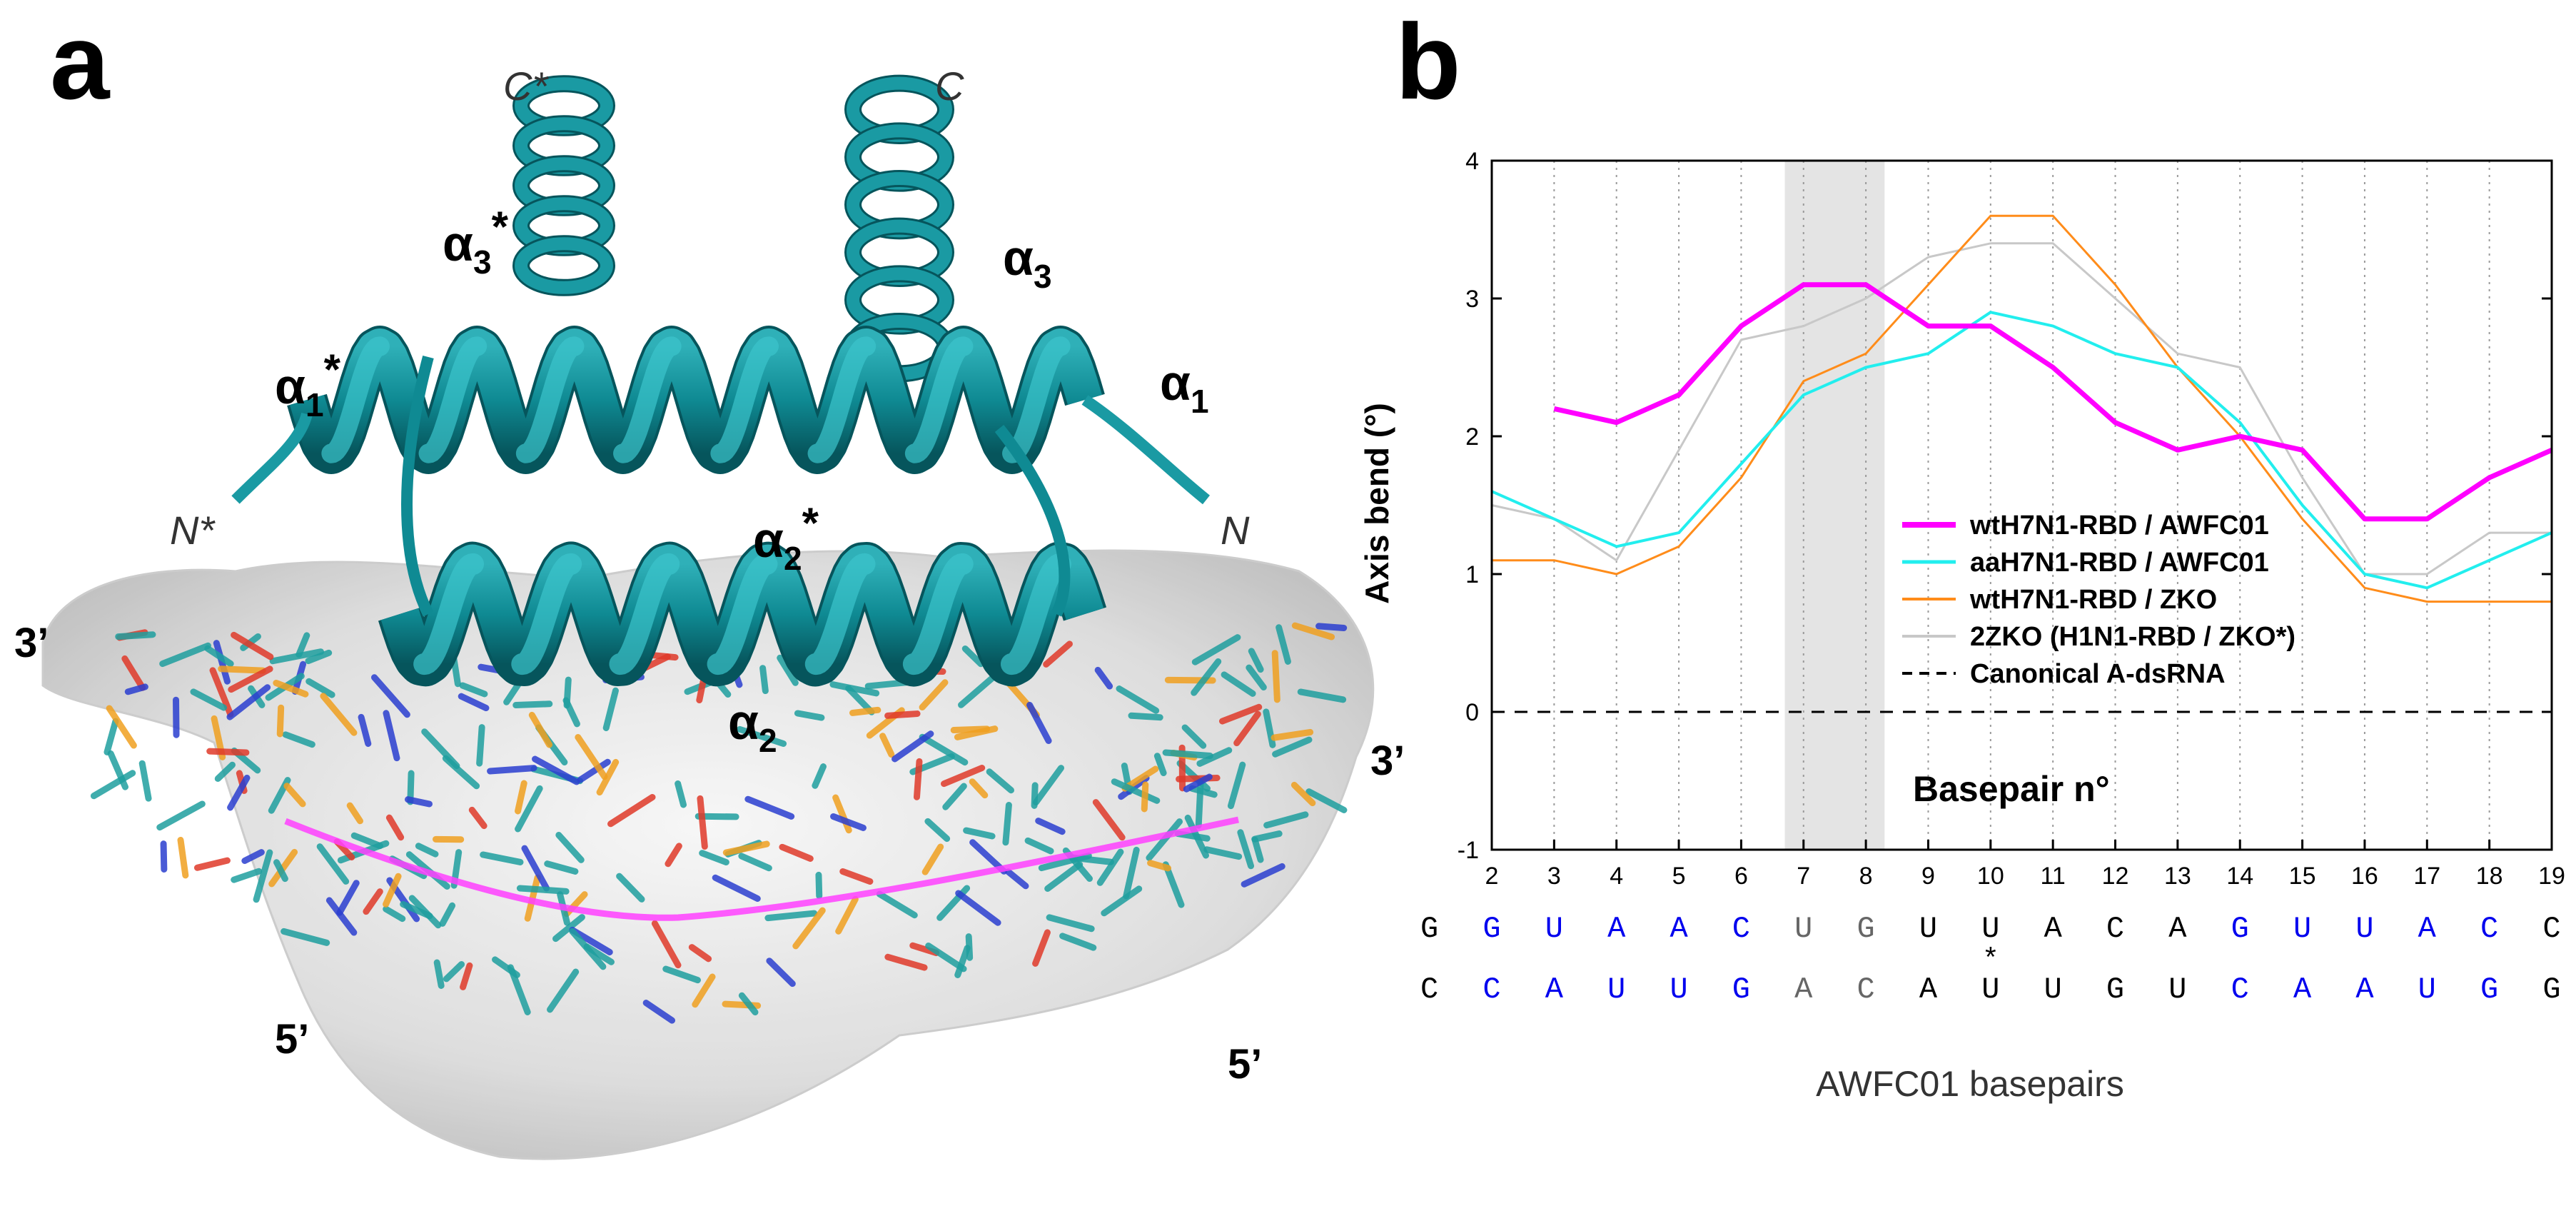 The width and height of the screenshot is (2576, 1206). Describe the element at coordinates (1990, 877) in the screenshot. I see `x-tick-label: 10` at that location.